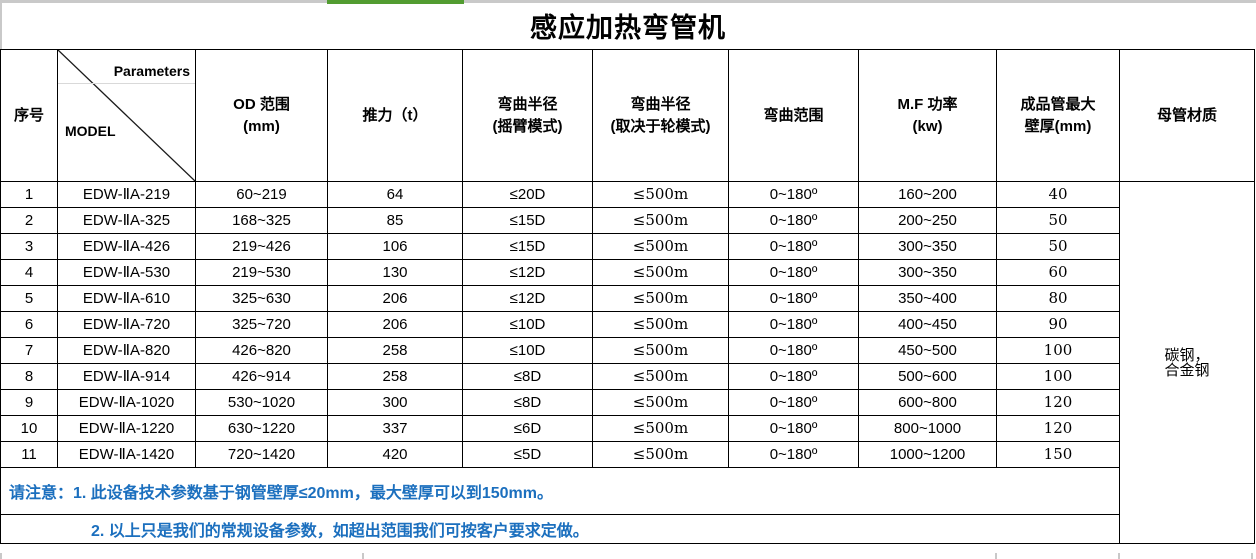 The image size is (1256, 559). Describe the element at coordinates (261, 115) in the screenshot. I see `header-od-range: OD 范围 (mm)` at that location.